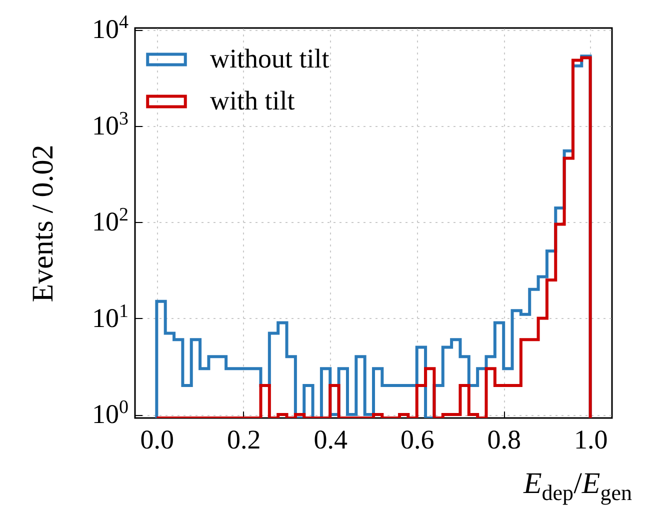  Describe the element at coordinates (331, 439) in the screenshot. I see `x-tick-label: 0.4` at that location.